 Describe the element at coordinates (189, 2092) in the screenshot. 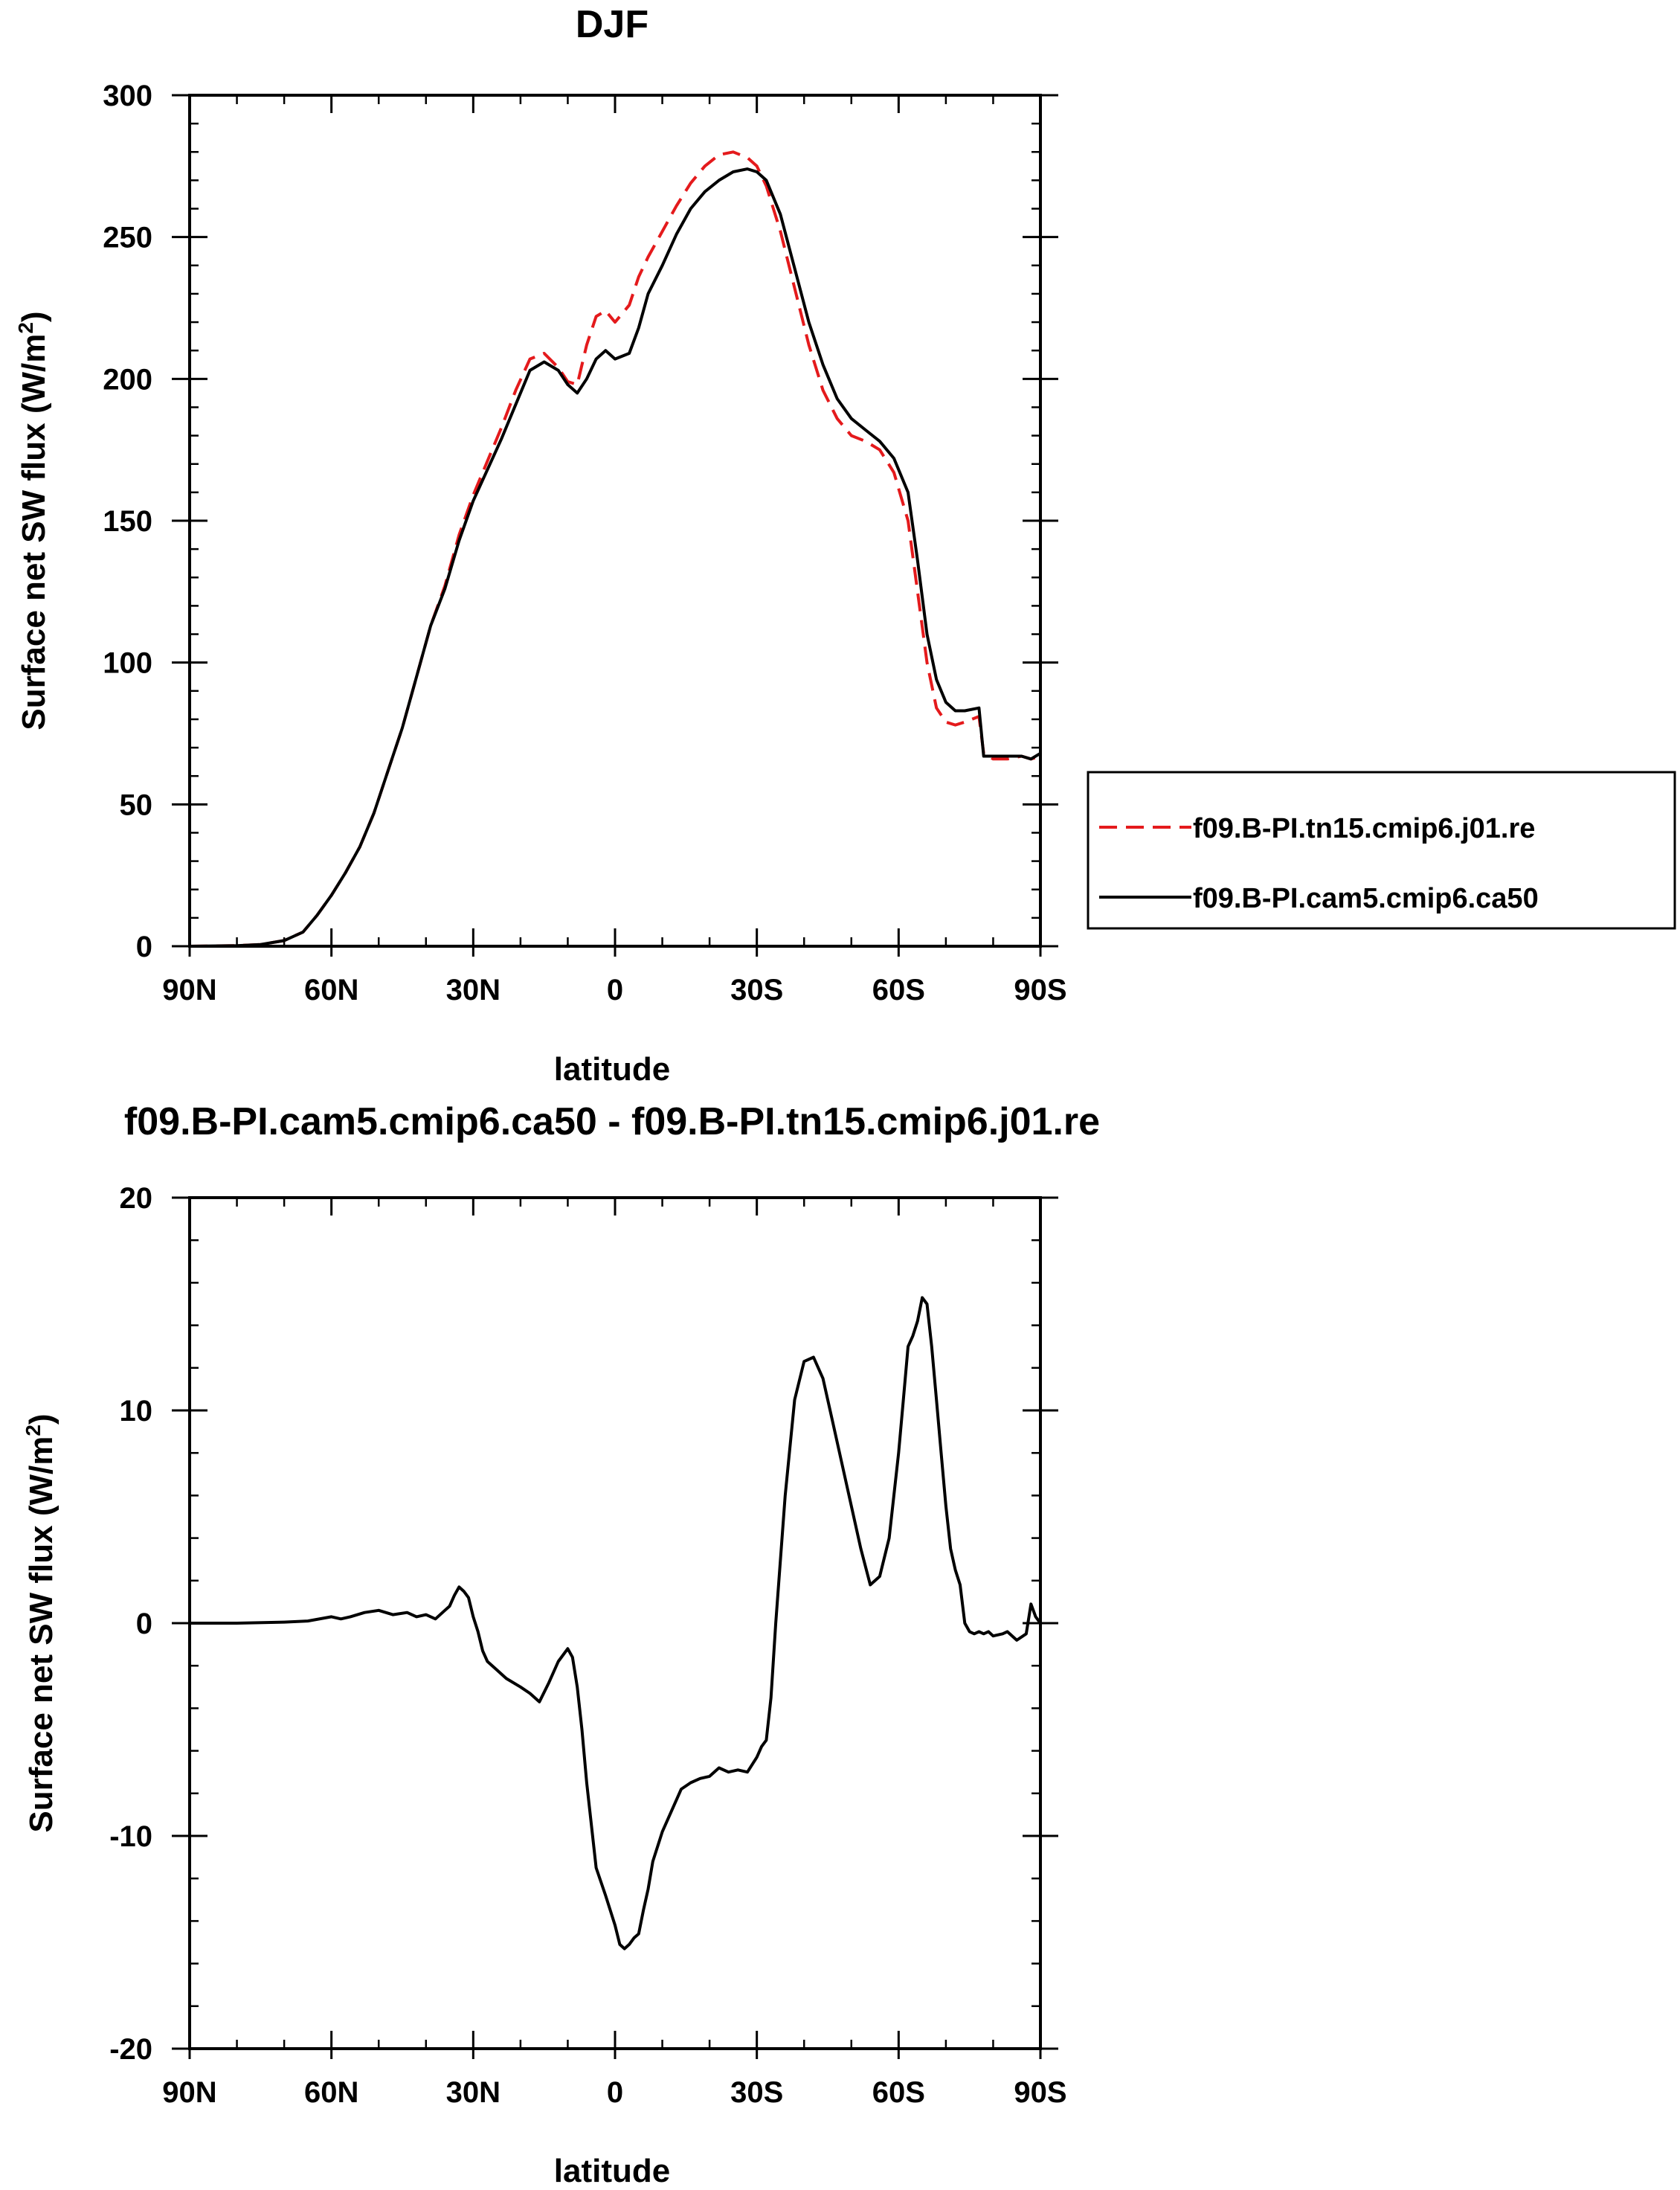

I see `bottom-x-tick-label: 90N` at that location.